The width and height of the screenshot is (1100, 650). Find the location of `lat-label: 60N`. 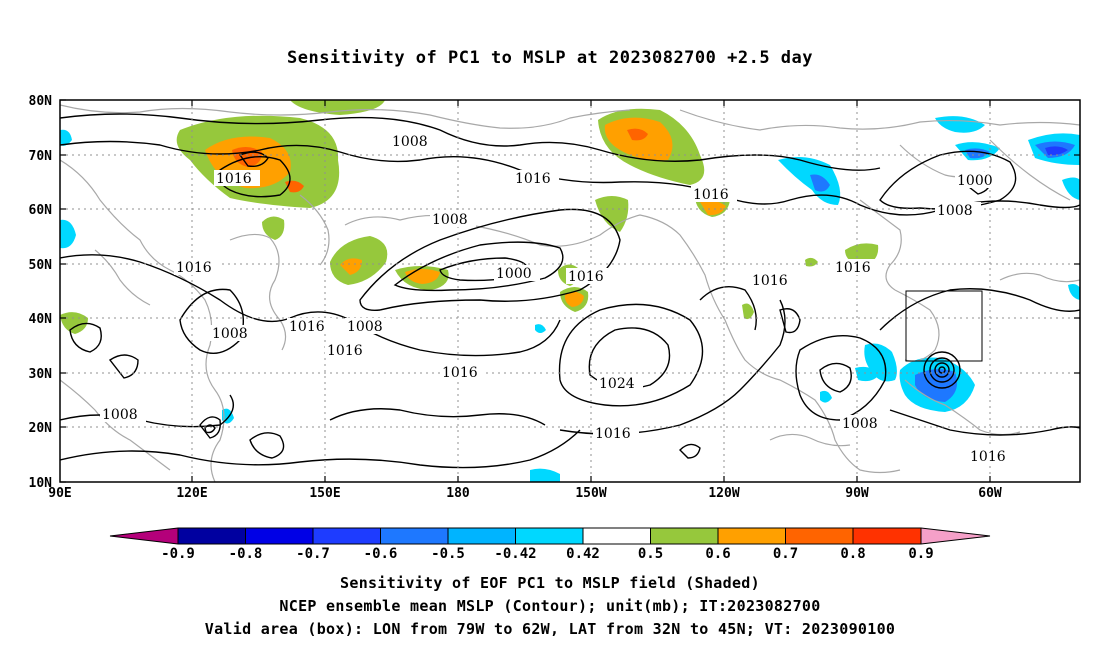

lat-label: 60N is located at coordinates (41, 210).